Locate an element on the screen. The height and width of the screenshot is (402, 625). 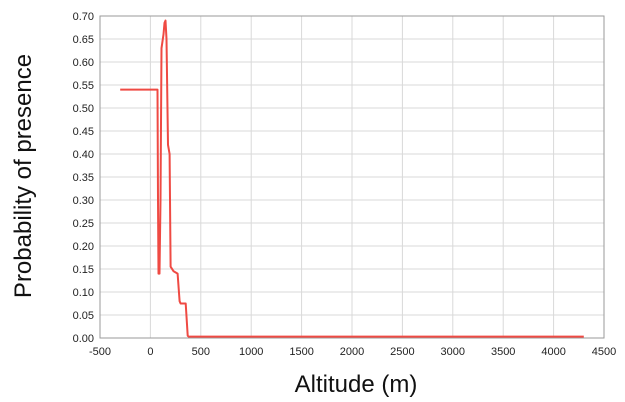
x-axis-ticks: -500 0 500 1000 1500 2000 2500 3000 3500 4000 4500 is located at coordinates (352, 352).